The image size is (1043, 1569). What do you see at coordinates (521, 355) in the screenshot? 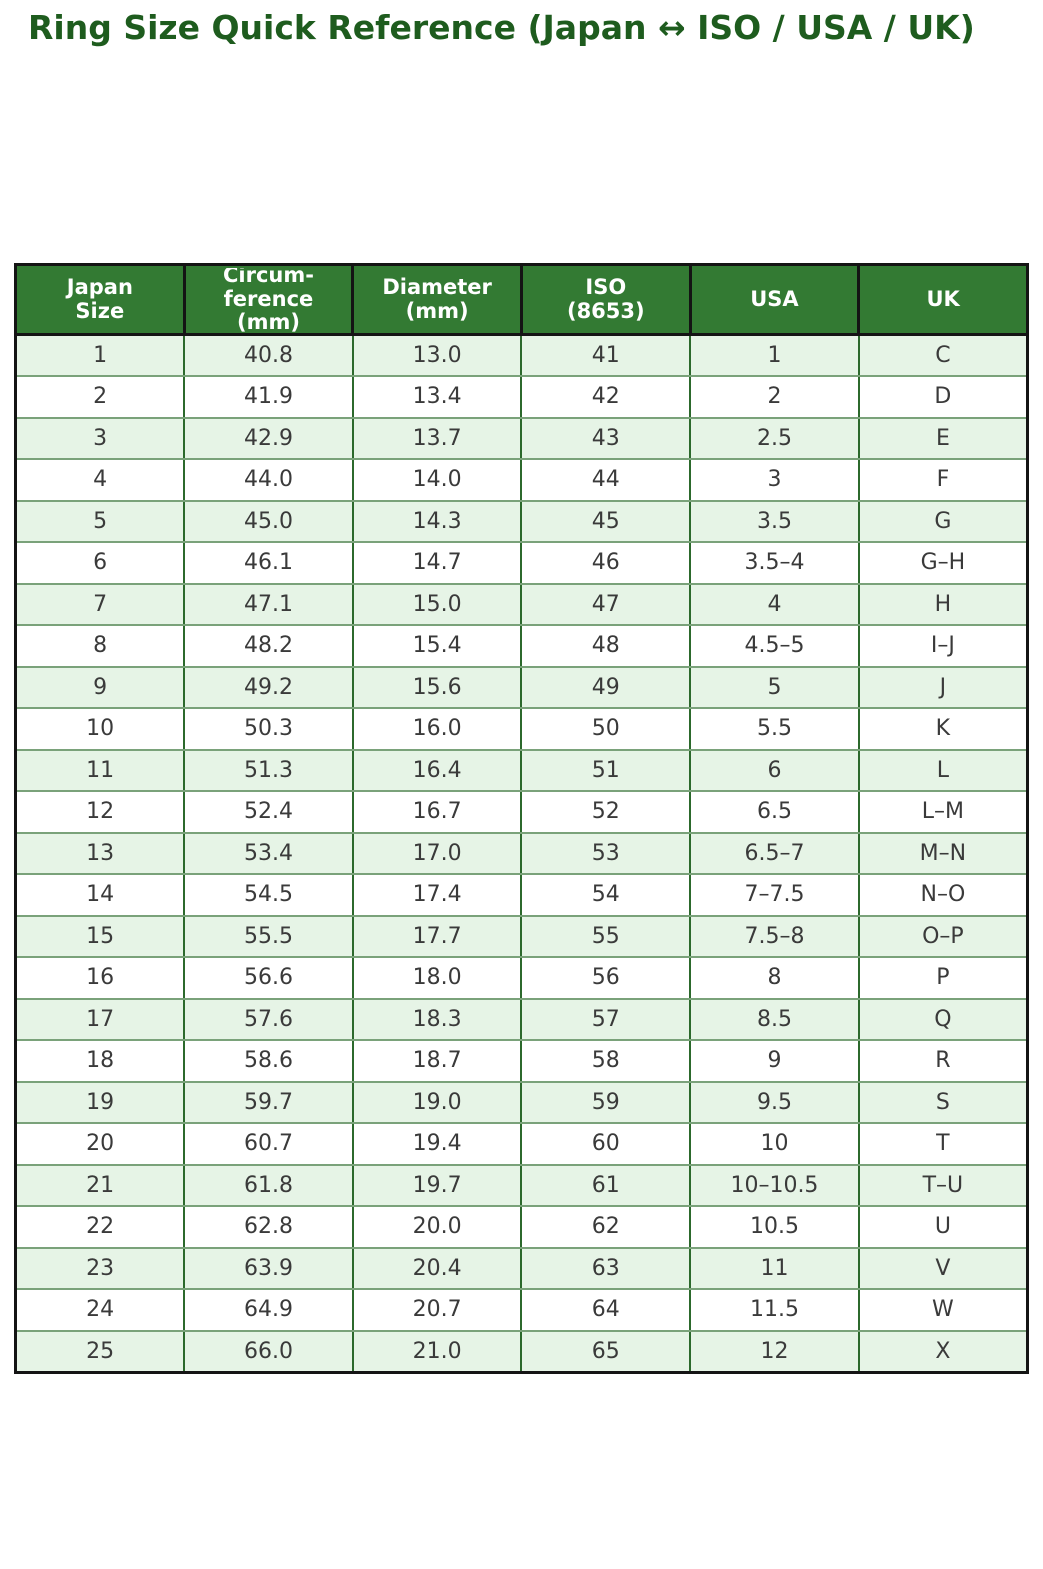
I see `table-row: 1 40.8 13.0 41 1 C` at bounding box center [521, 355].